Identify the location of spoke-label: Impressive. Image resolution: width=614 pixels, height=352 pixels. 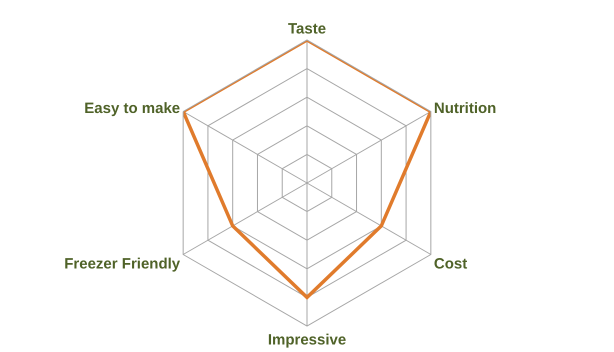
(307, 340).